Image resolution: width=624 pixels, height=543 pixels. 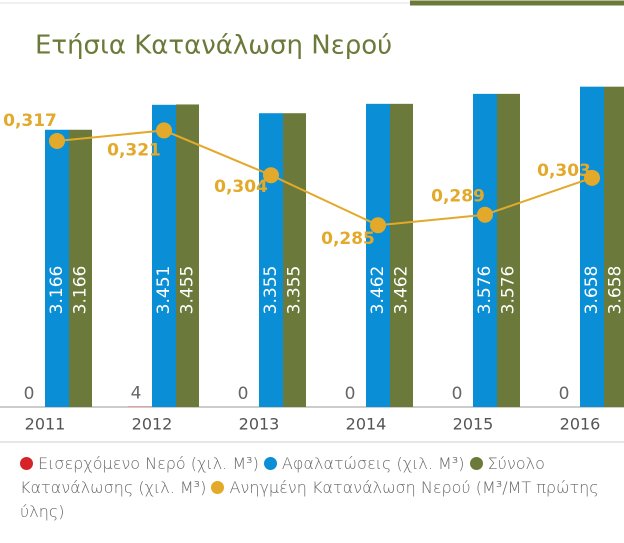 I want to click on line-value-label: 0,285, so click(x=348, y=239).